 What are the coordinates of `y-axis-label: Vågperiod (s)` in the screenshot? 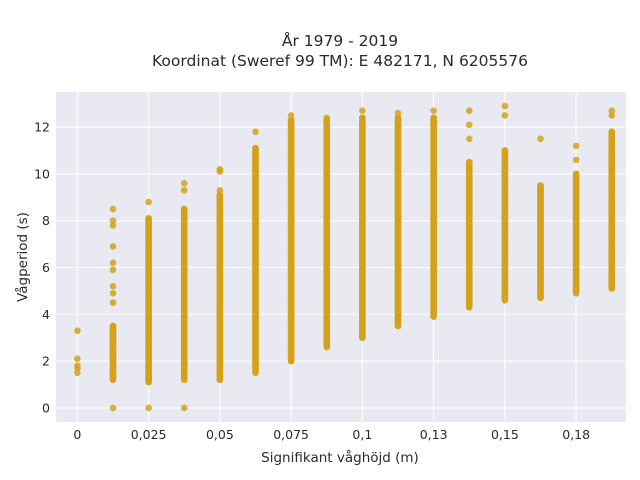 It's located at (22, 257).